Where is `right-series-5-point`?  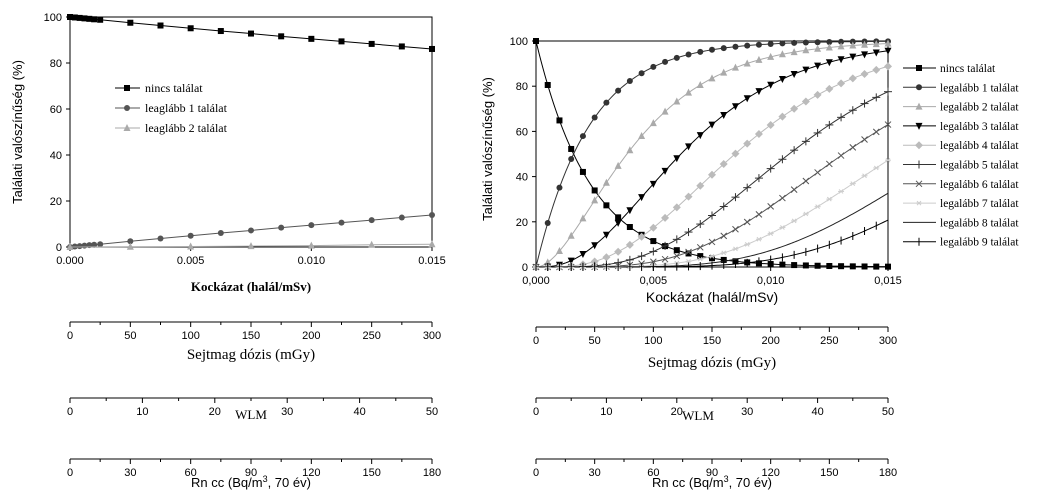
right-series-5-point is located at coordinates (794, 150).